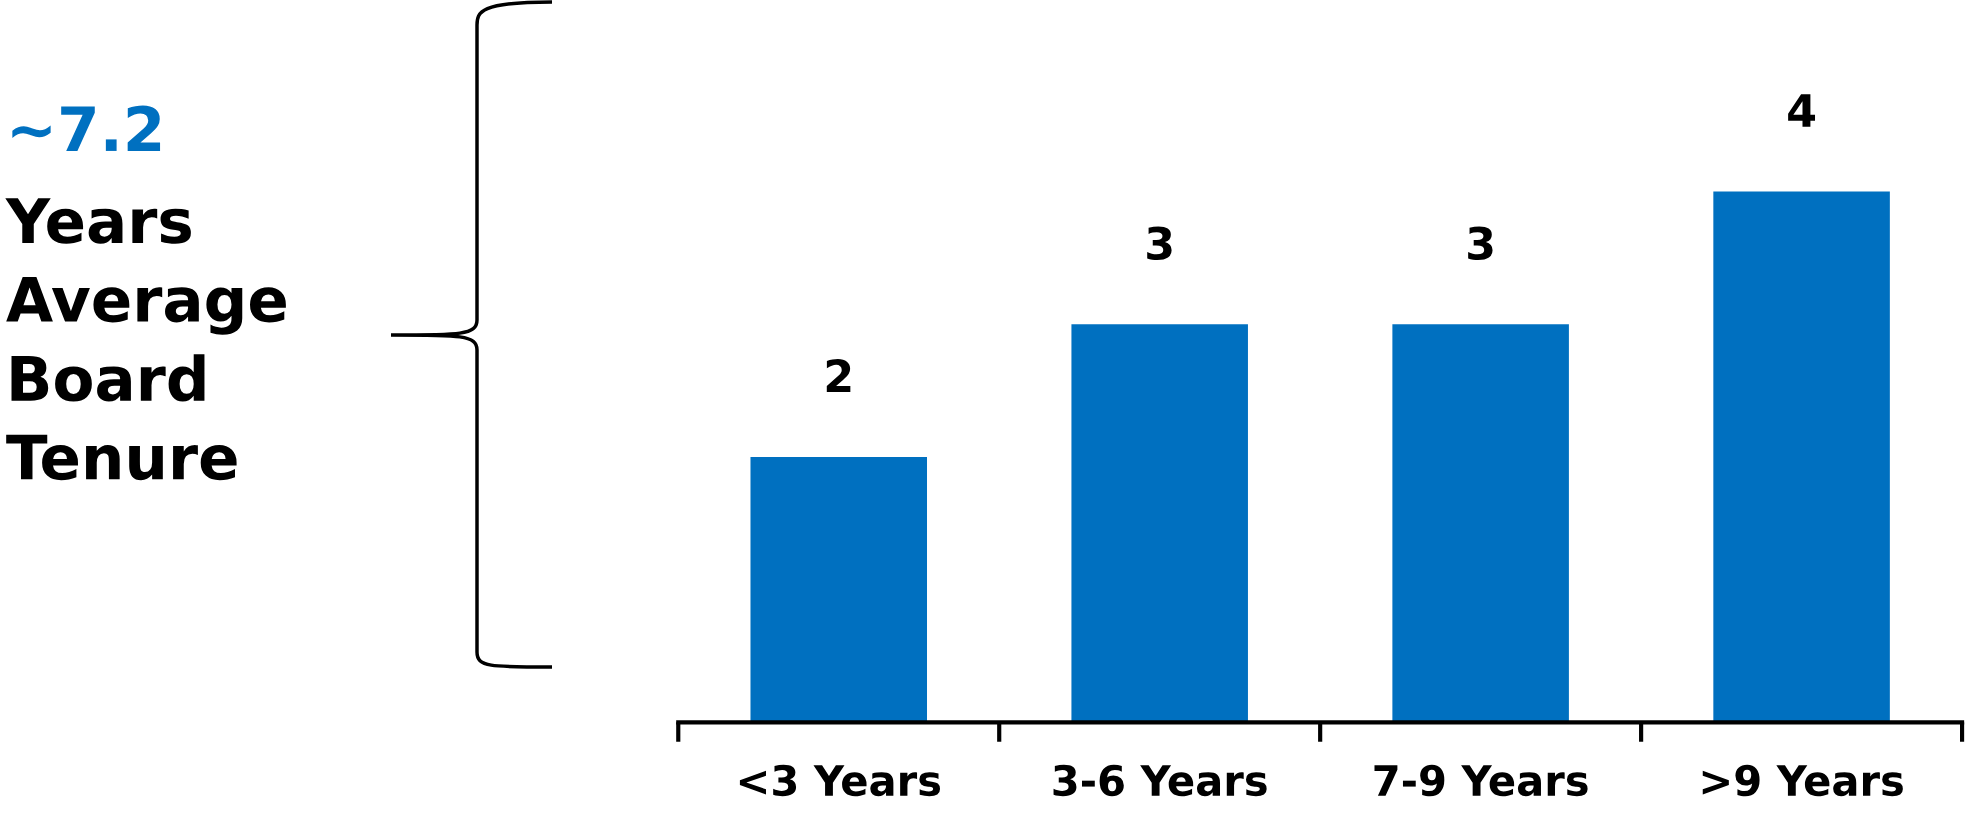 The width and height of the screenshot is (1966, 836). I want to click on text: Years Average Board Tenure, so click(145, 339).